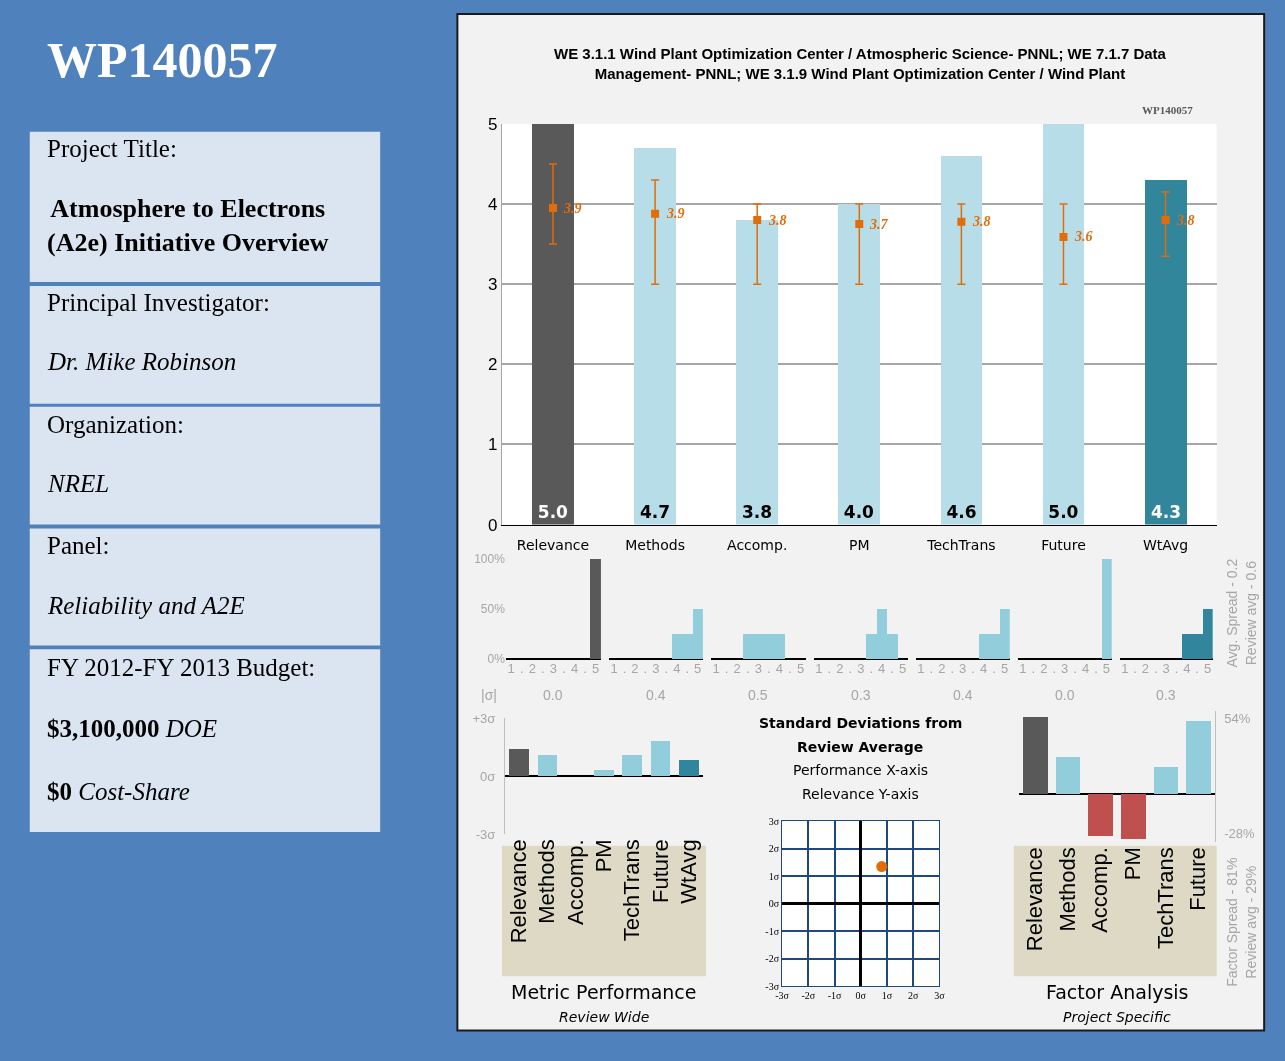 Image resolution: width=1285 pixels, height=1061 pixels. I want to click on data-label: 3.9, so click(675, 213).